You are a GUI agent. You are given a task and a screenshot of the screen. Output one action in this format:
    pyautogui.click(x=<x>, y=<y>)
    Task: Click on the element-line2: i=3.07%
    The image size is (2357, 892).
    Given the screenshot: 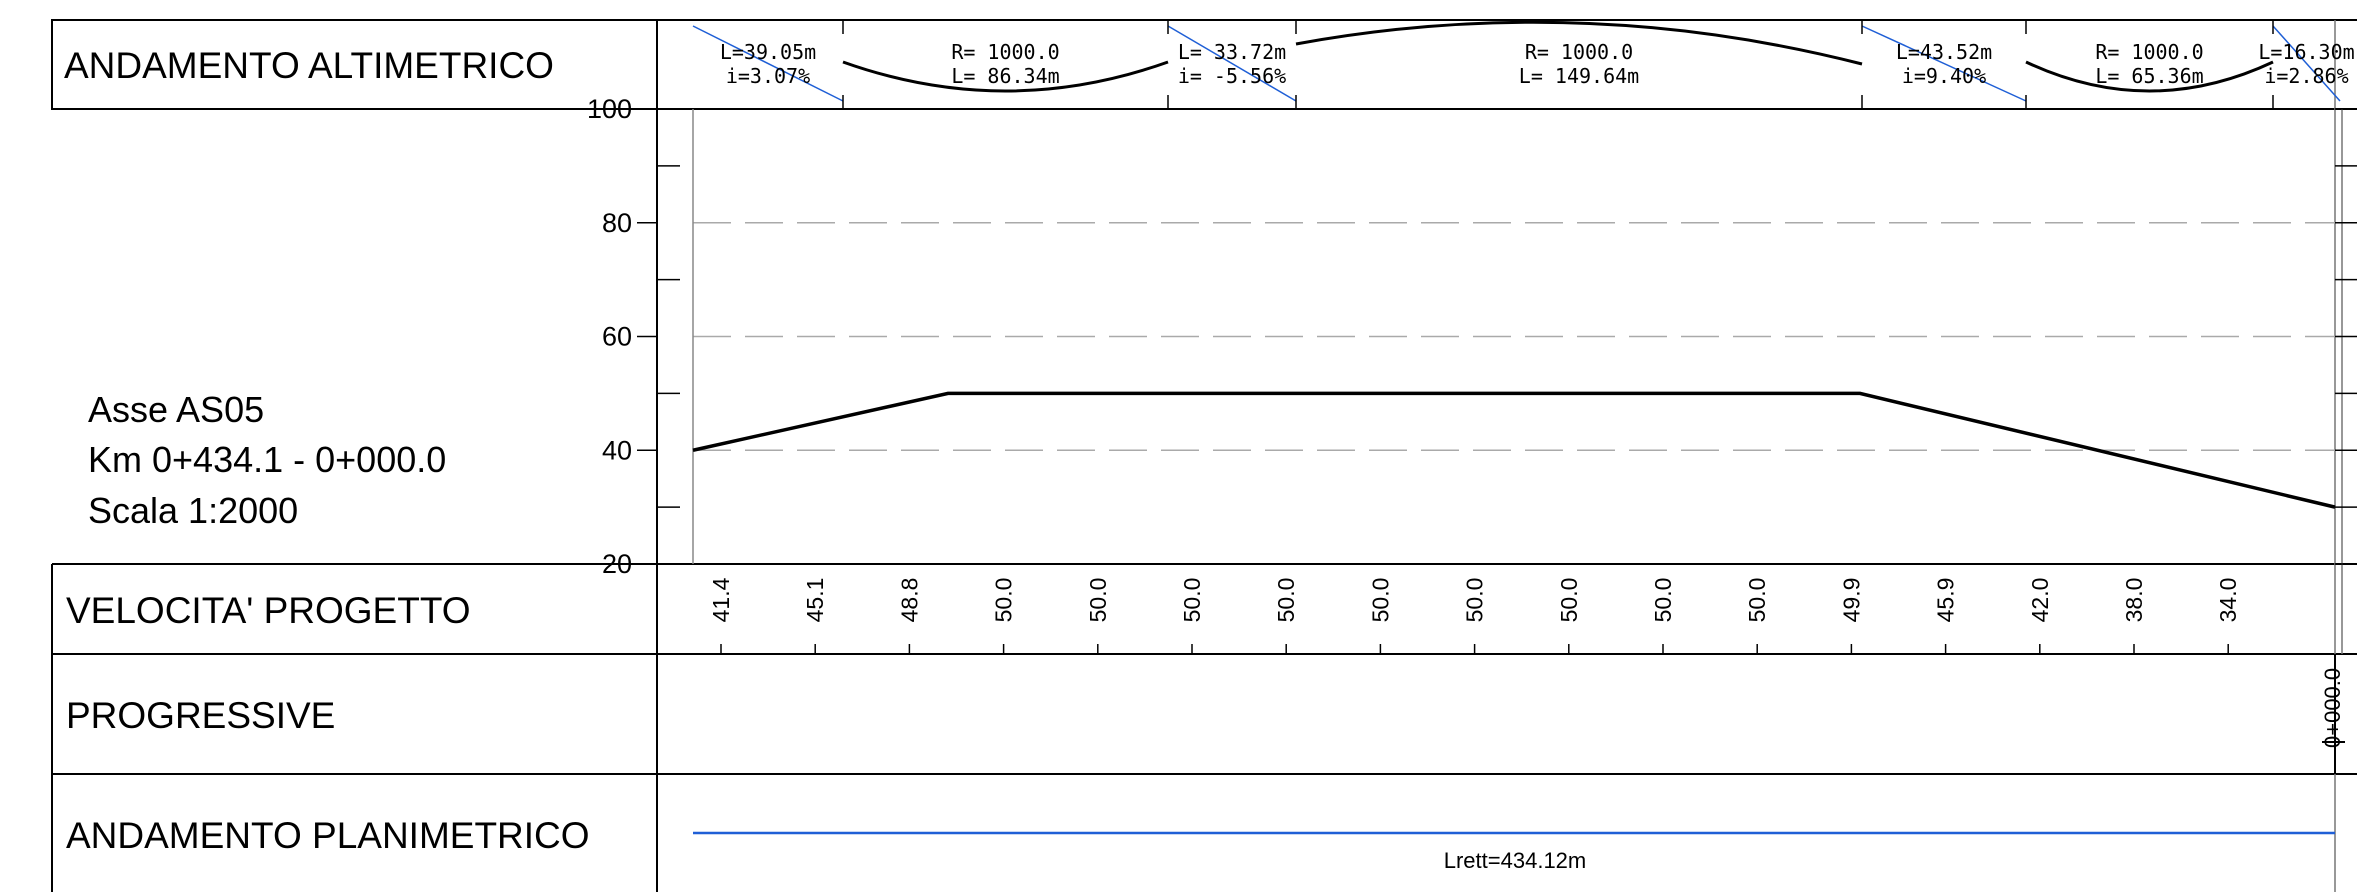 What is the action you would take?
    pyautogui.click(x=768, y=76)
    